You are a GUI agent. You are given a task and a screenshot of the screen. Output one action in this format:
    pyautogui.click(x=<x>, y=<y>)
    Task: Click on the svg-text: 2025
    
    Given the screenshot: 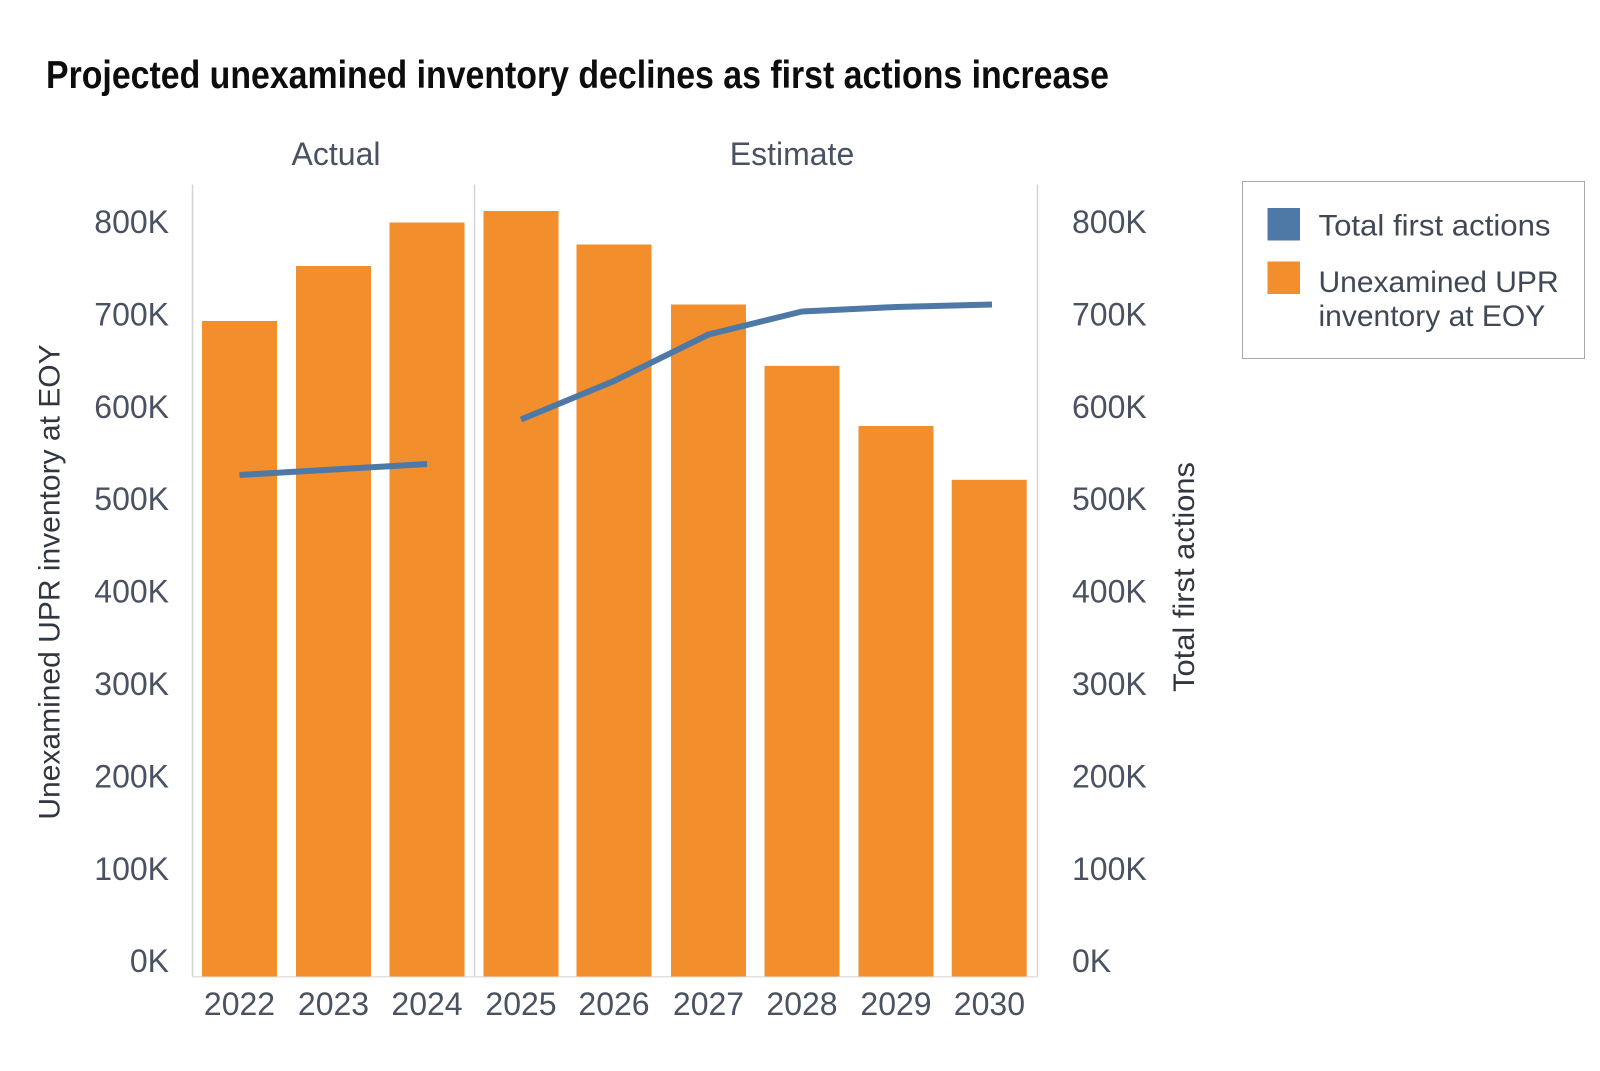 What is the action you would take?
    pyautogui.click(x=520, y=1004)
    